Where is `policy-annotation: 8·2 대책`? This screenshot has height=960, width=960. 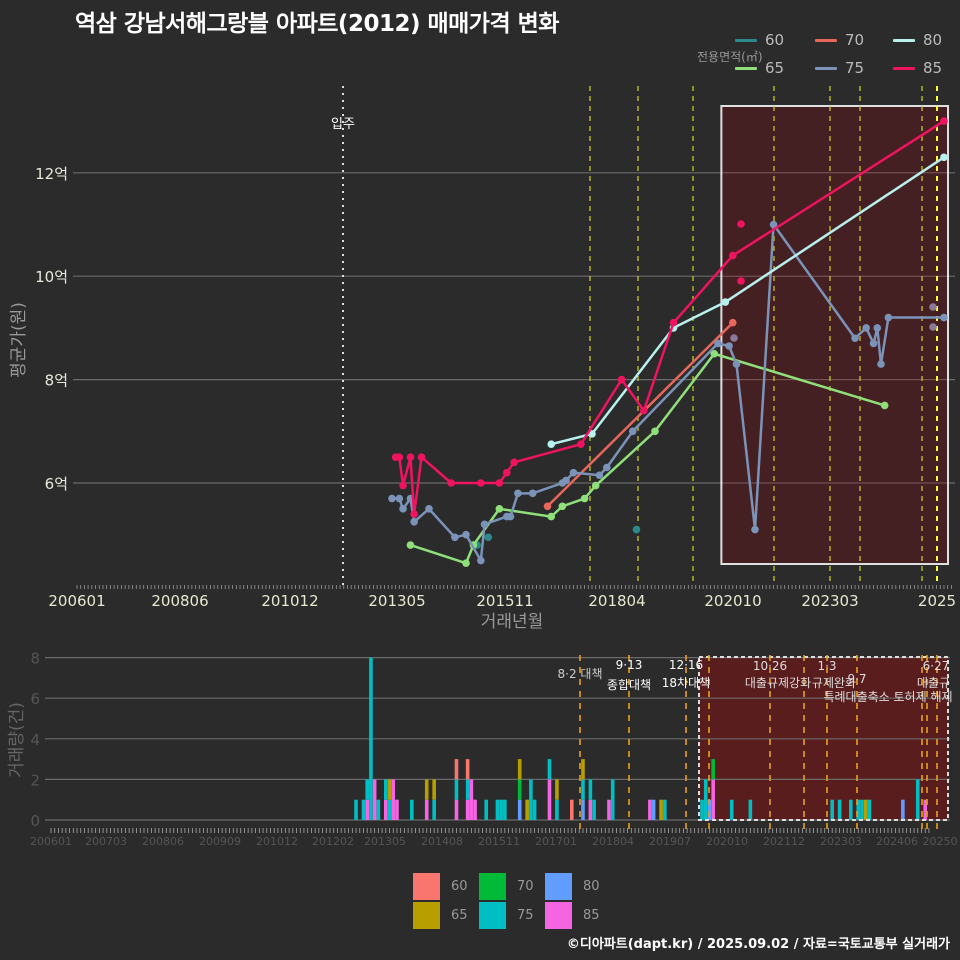
policy-annotation: 8·2 대책 is located at coordinates (580, 673).